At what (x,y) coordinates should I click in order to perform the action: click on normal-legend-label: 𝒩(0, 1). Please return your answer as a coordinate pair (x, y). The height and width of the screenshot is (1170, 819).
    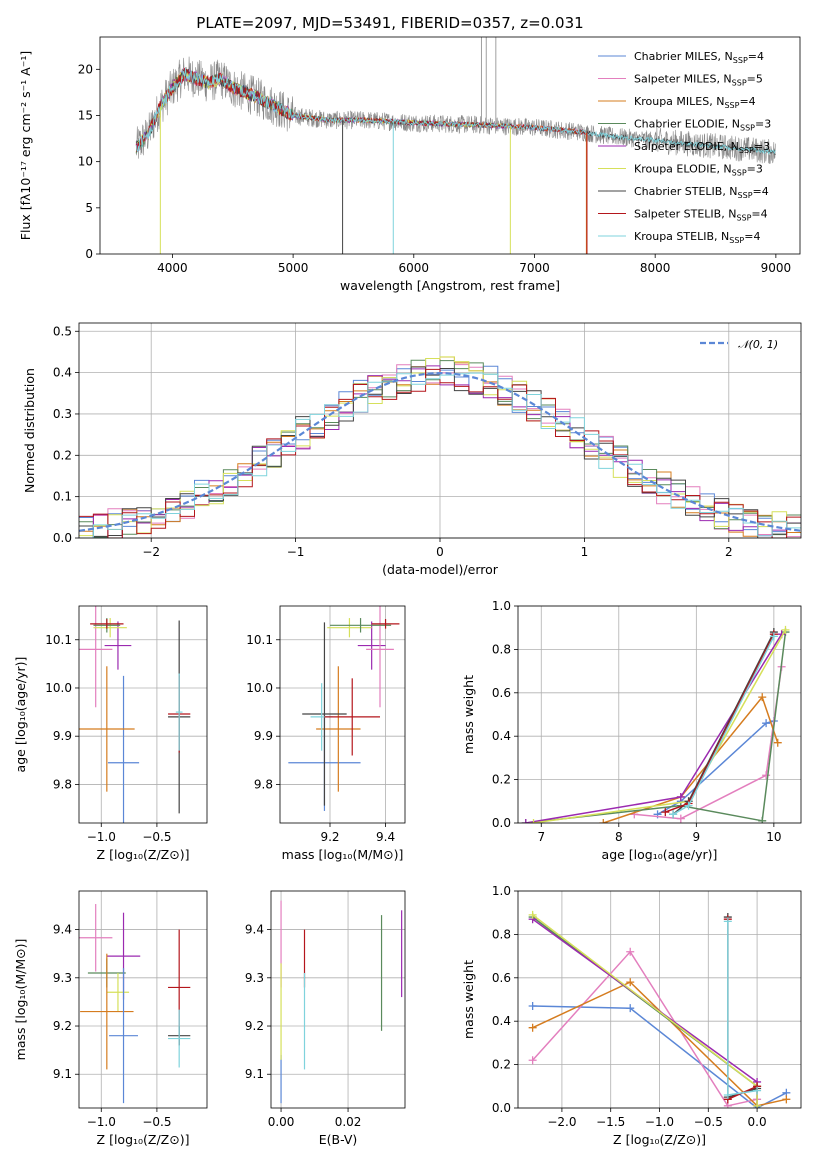
    Looking at the image, I should click on (758, 344).